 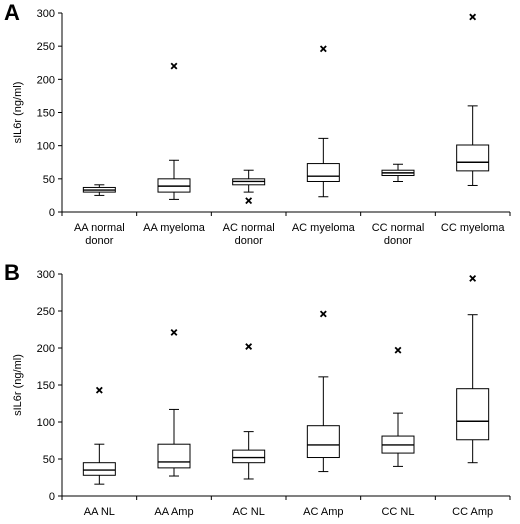 What do you see at coordinates (397, 512) in the screenshot?
I see `x-tick-label: CC NL` at bounding box center [397, 512].